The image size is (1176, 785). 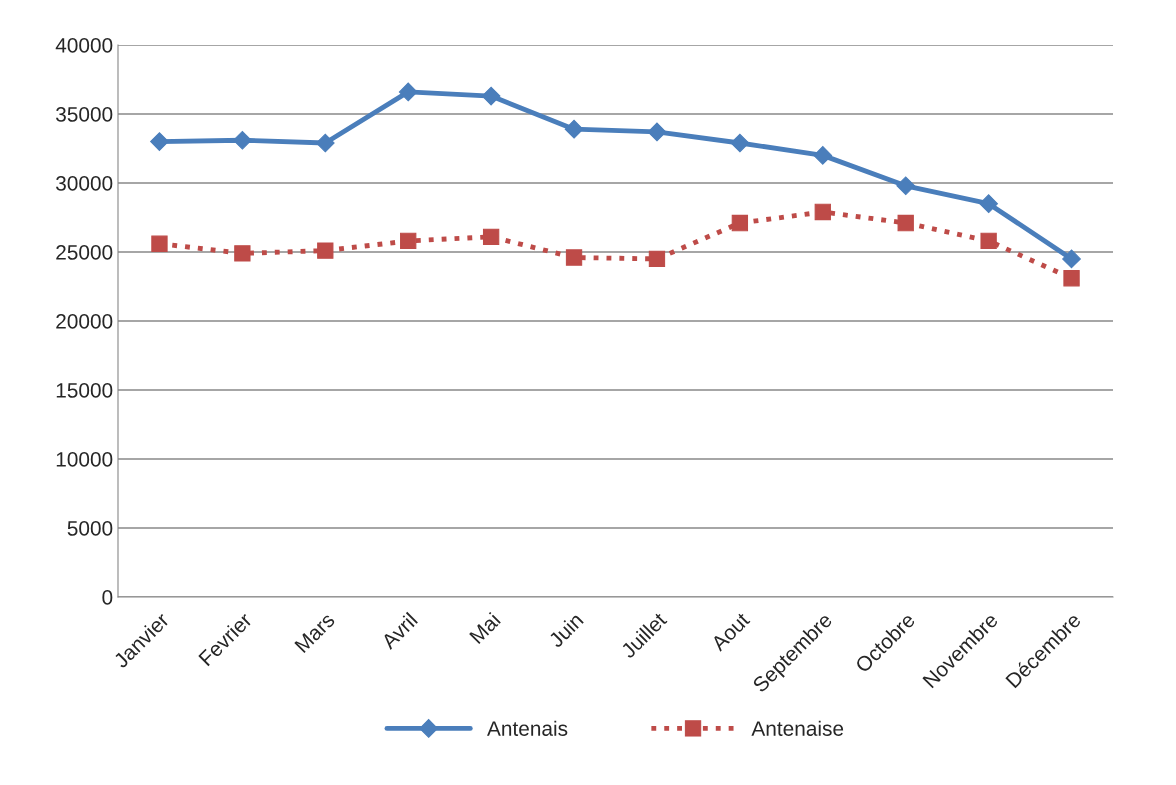 I want to click on legend-label: Antenais, so click(x=527, y=728).